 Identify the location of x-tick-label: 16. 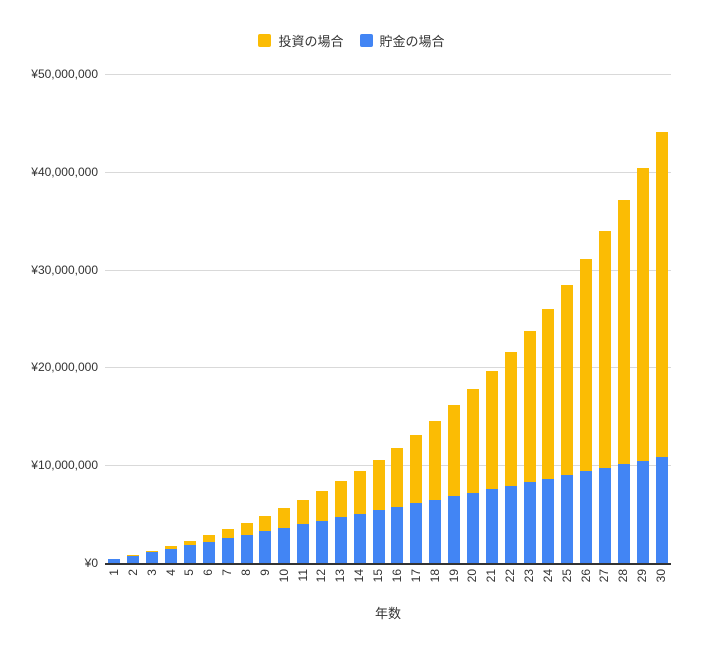
(396, 576).